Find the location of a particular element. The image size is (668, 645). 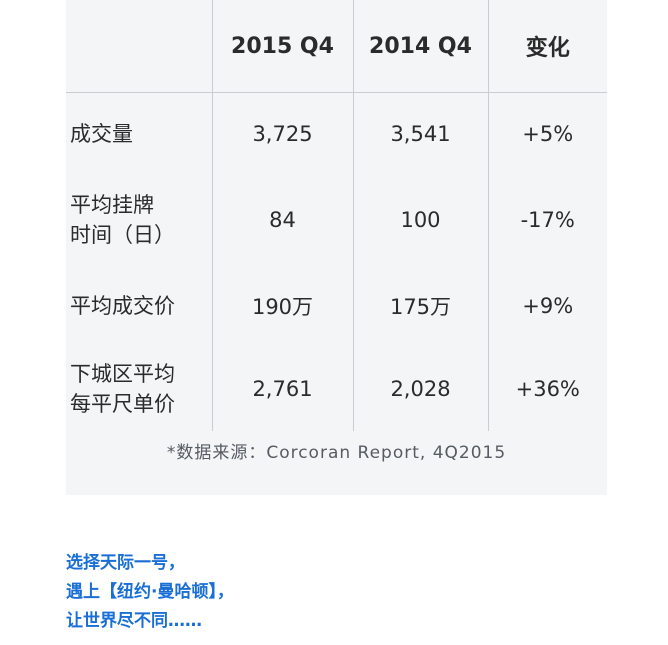

value-change: +9% is located at coordinates (547, 306).